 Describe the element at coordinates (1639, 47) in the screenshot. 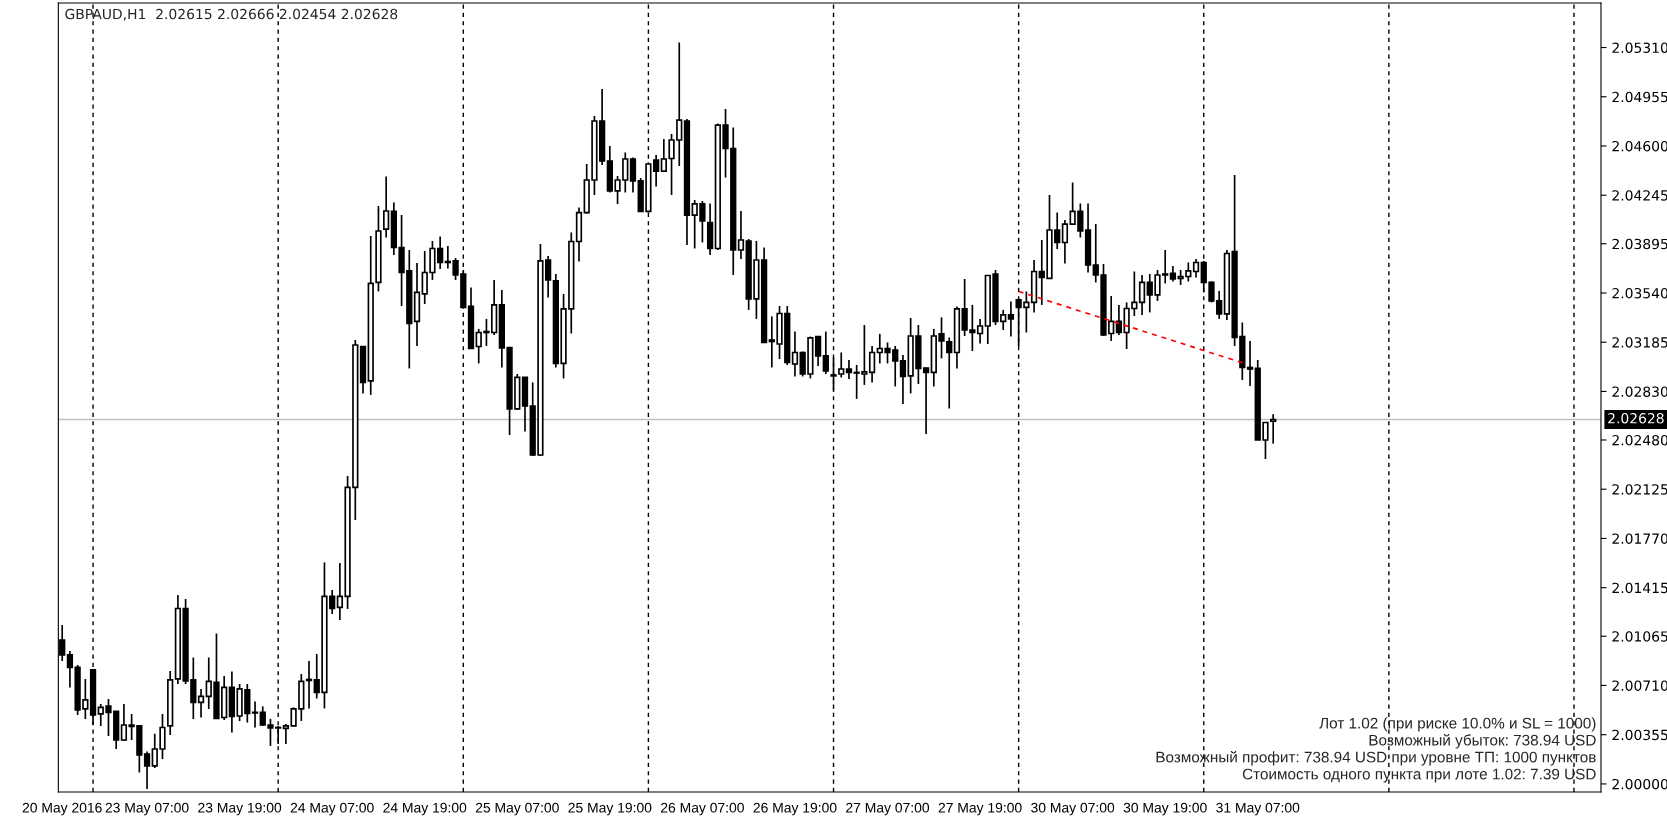

I see `y-tick-label: 2.05310` at that location.